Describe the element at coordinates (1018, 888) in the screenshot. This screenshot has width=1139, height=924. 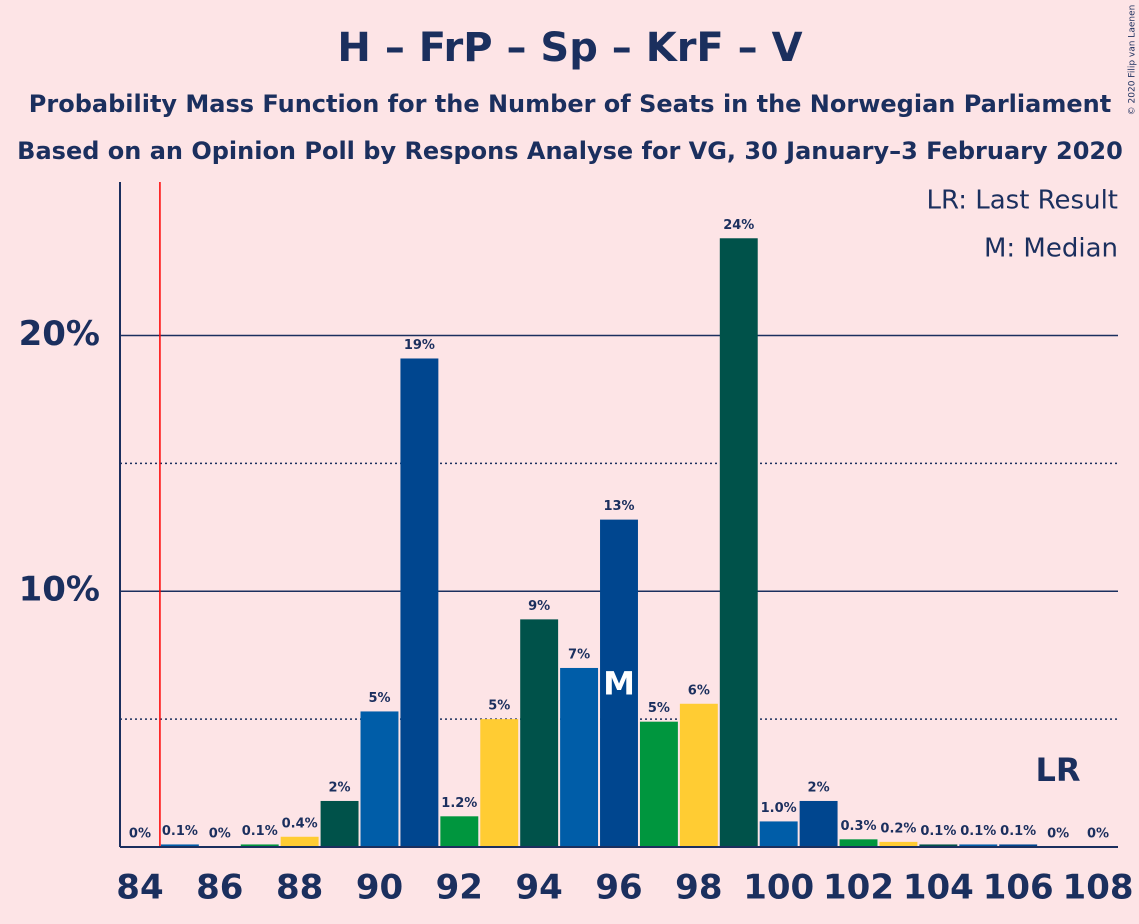
I see `x-tick-label: 106` at that location.